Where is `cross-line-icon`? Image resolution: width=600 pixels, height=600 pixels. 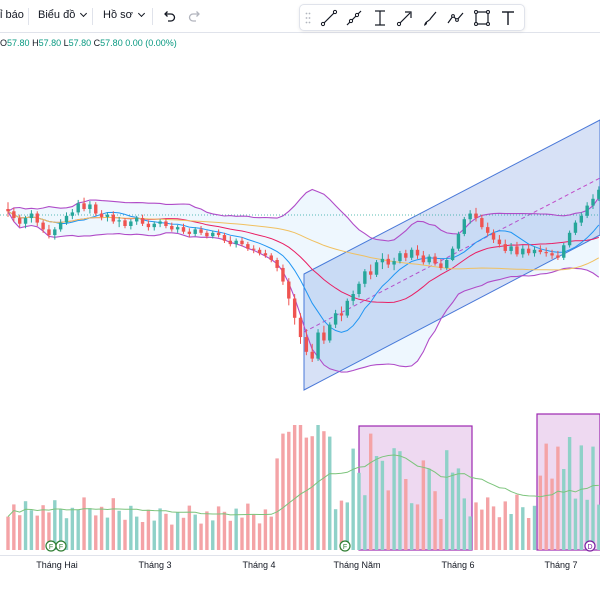 cross-line-icon is located at coordinates (380, 18).